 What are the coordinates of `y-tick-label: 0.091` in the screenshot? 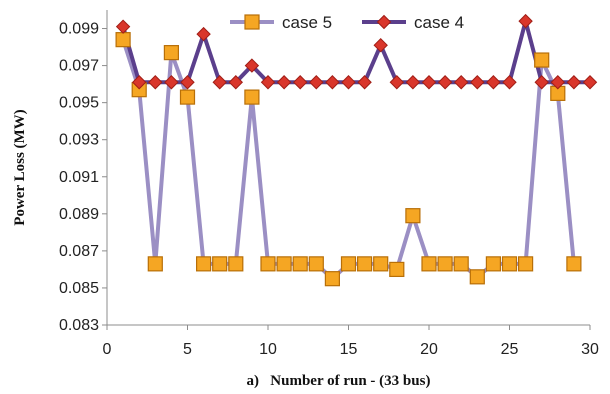 It's located at (79, 177).